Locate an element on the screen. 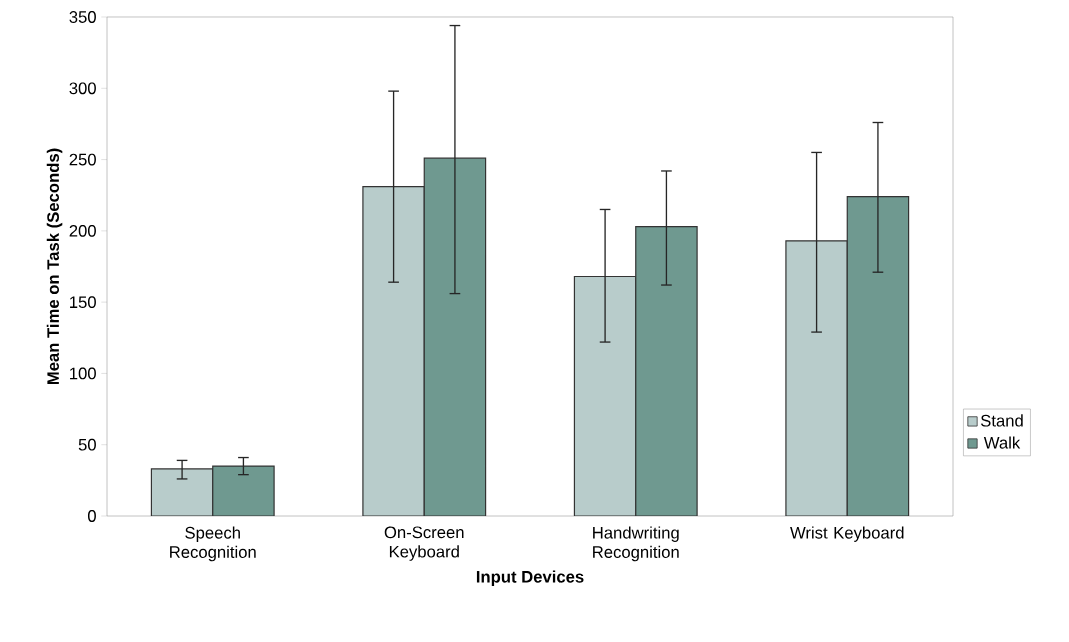 The width and height of the screenshot is (1069, 642). x-tick-label: Handwriting Recognition is located at coordinates (636, 544).